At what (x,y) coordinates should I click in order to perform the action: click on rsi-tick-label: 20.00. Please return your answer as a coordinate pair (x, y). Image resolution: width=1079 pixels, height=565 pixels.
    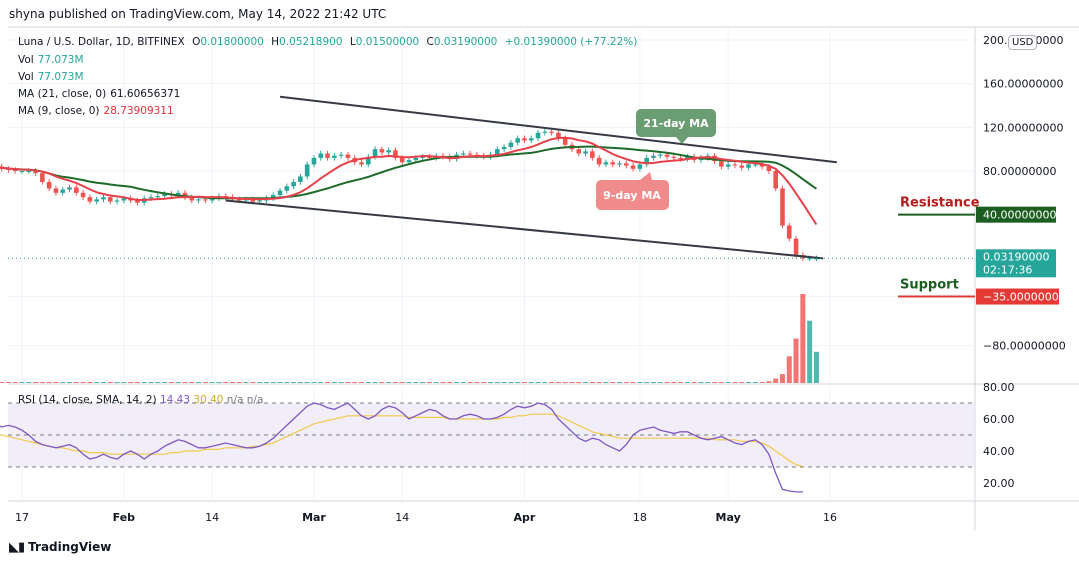
    Looking at the image, I should click on (999, 483).